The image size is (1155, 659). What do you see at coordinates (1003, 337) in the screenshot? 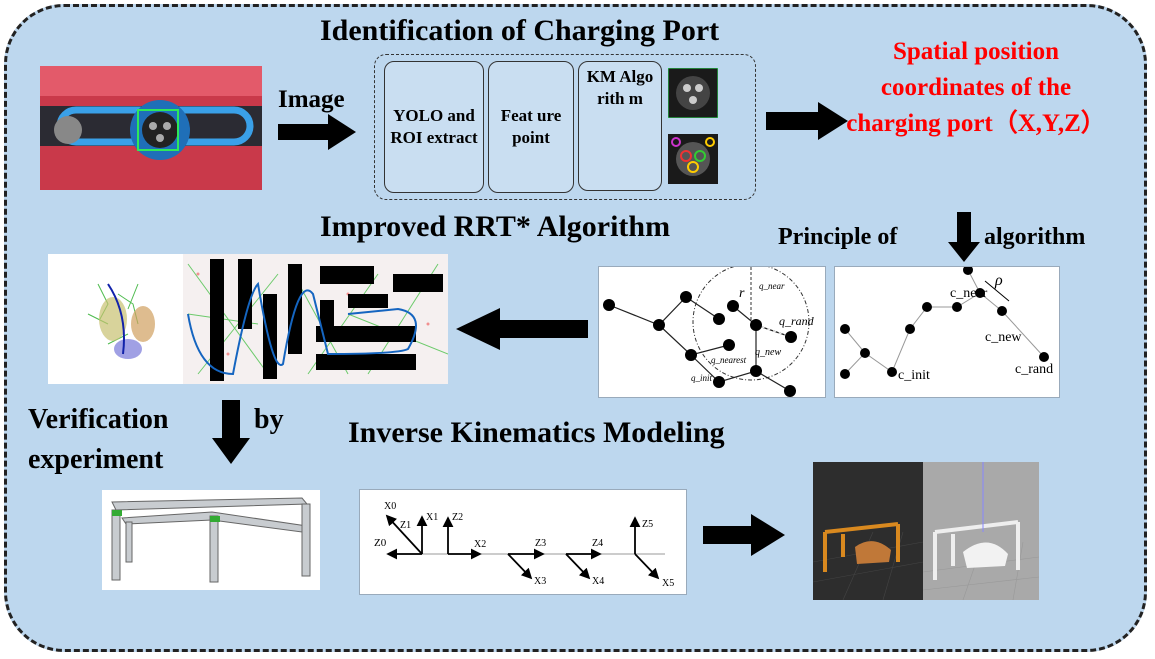
I see `label-c-new: c_new` at bounding box center [1003, 337].